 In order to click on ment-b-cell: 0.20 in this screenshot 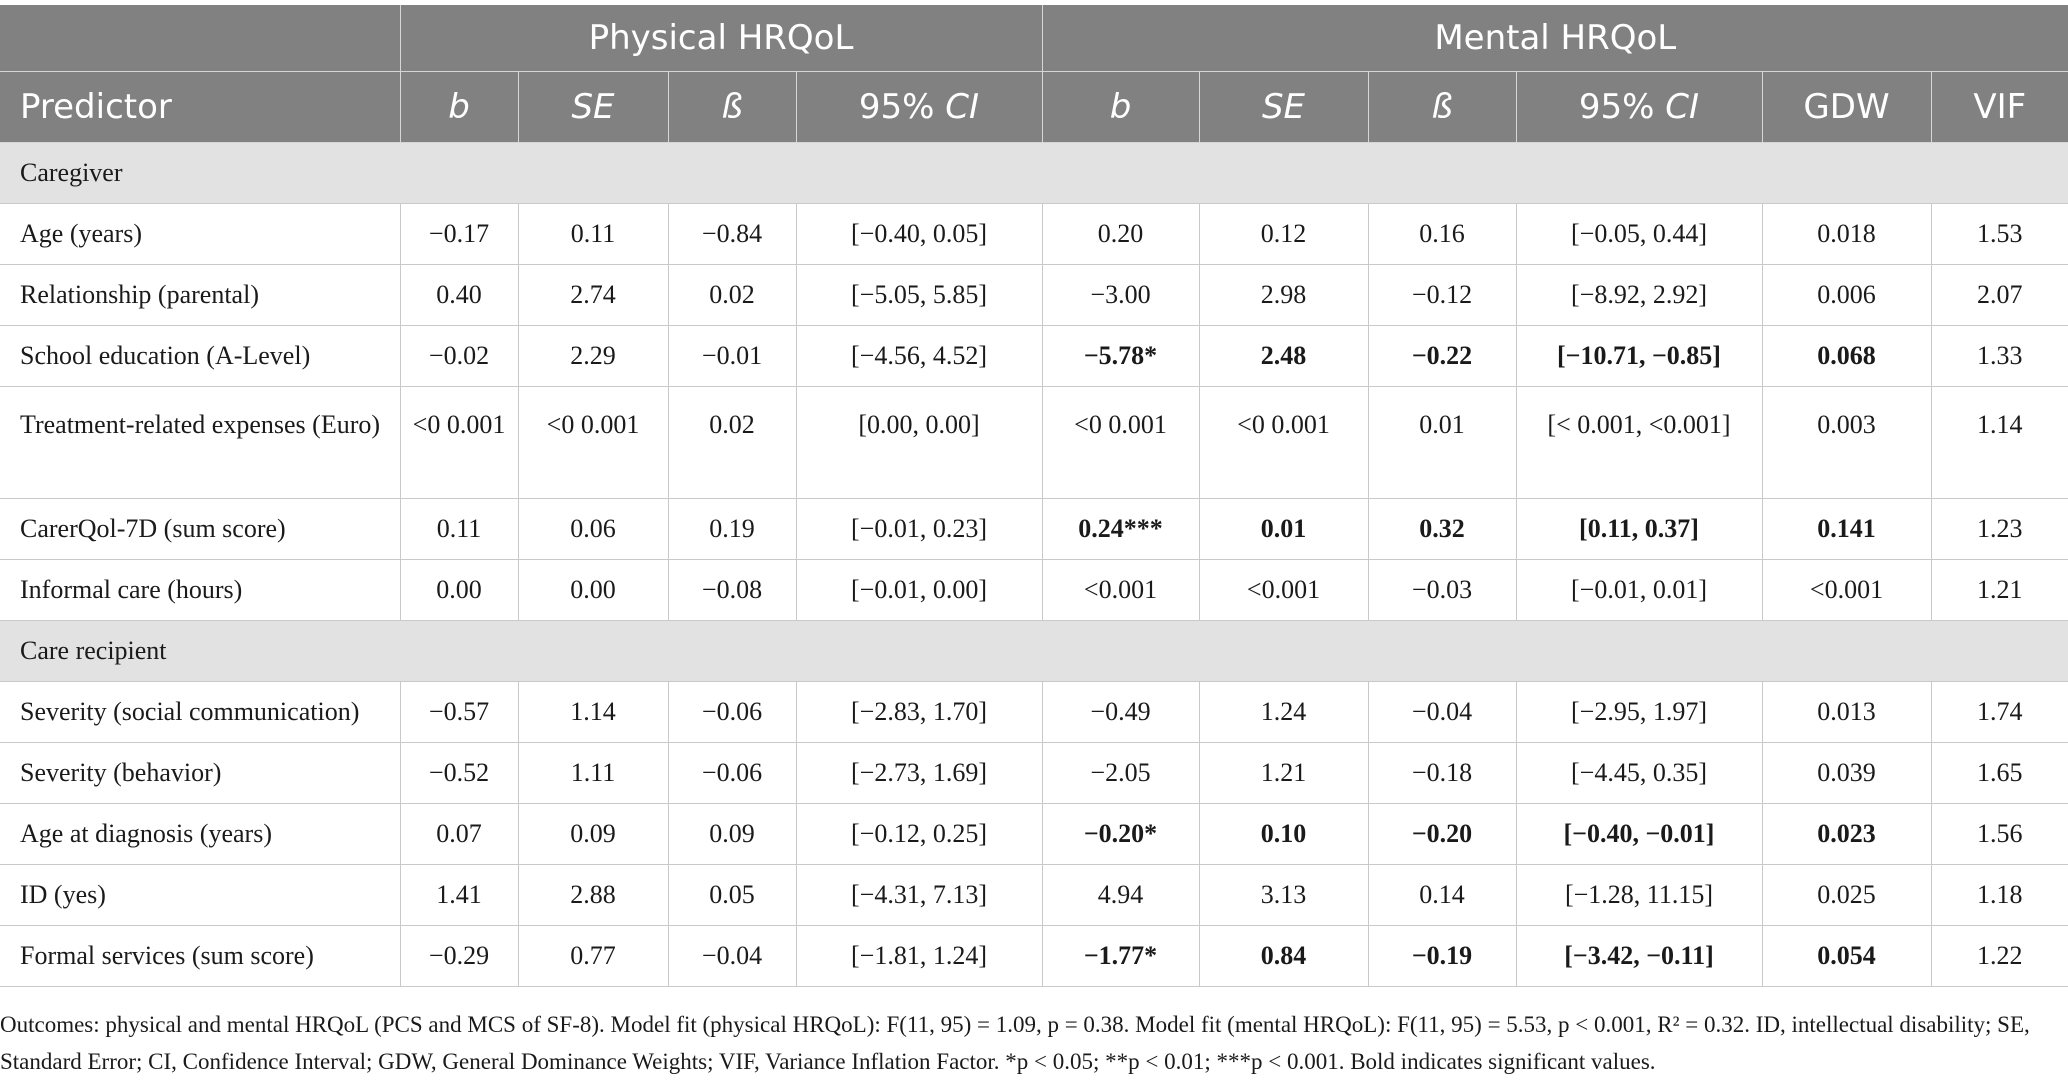, I will do `click(1121, 234)`.